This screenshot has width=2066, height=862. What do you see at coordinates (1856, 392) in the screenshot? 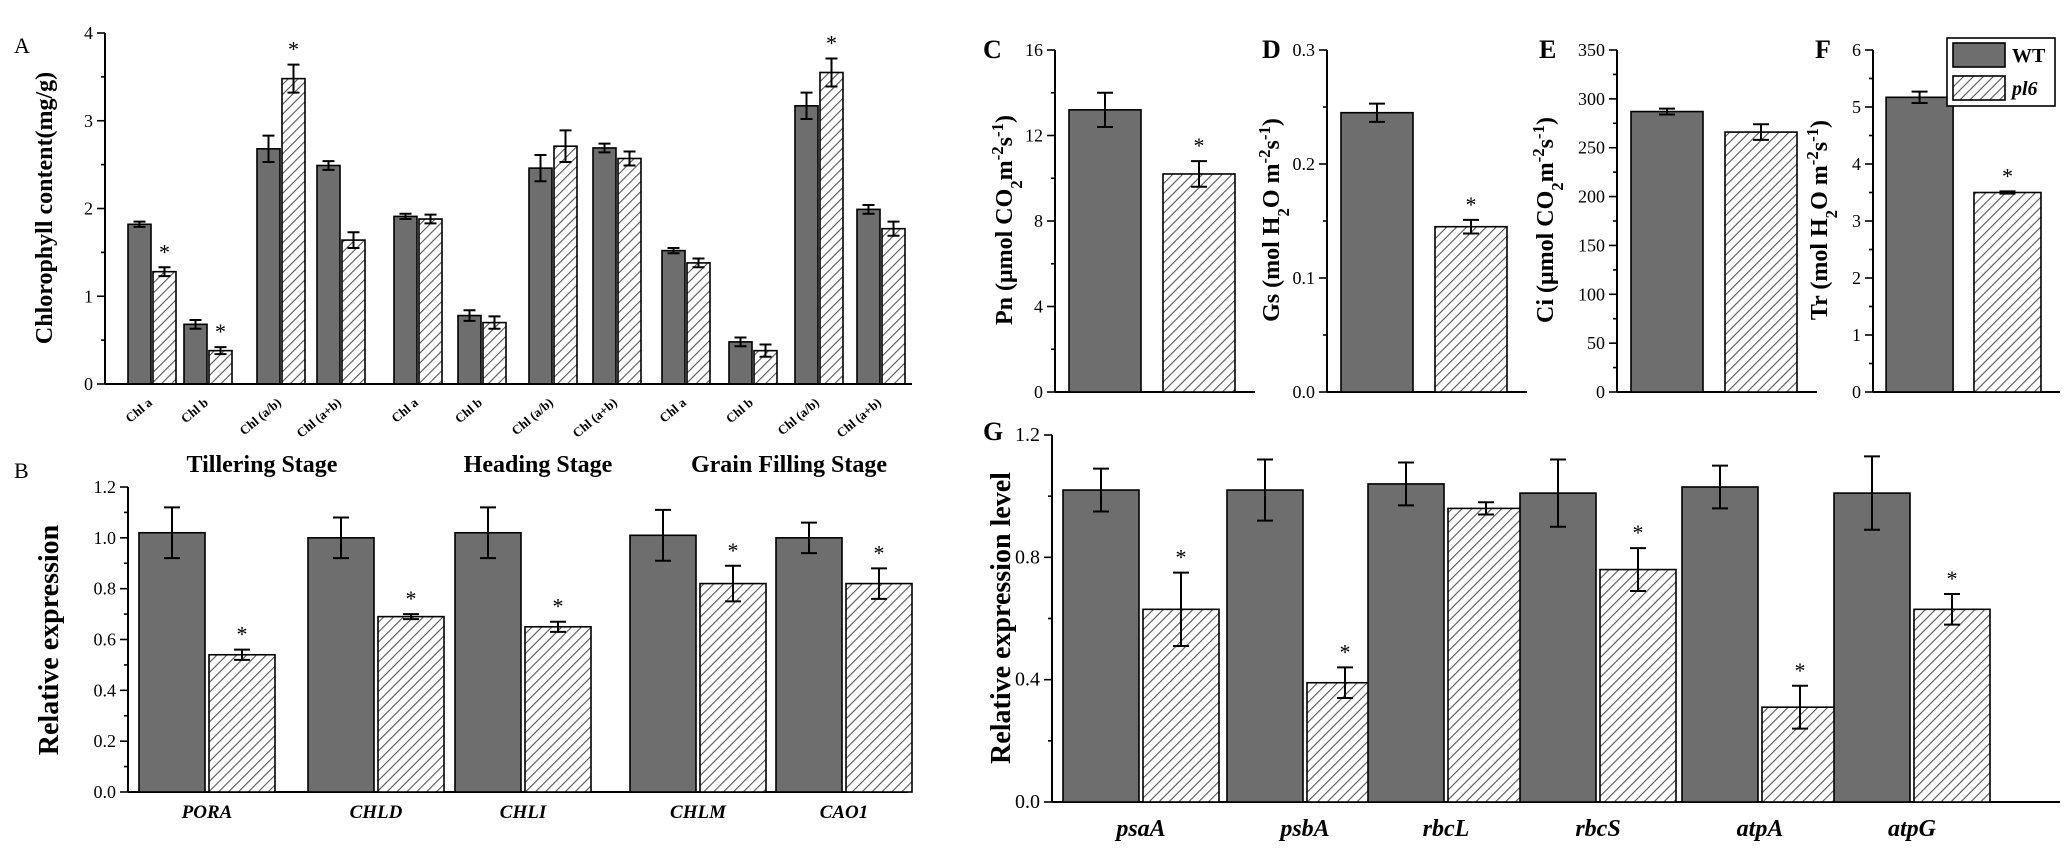
I see `panel-f-ytick-label: 0` at bounding box center [1856, 392].